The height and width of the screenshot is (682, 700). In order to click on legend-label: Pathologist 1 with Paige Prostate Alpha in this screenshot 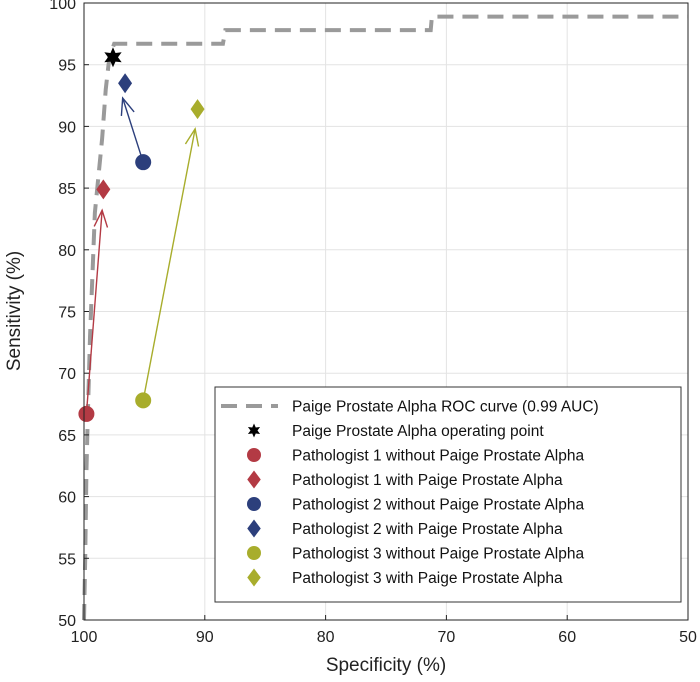, I will do `click(427, 480)`.